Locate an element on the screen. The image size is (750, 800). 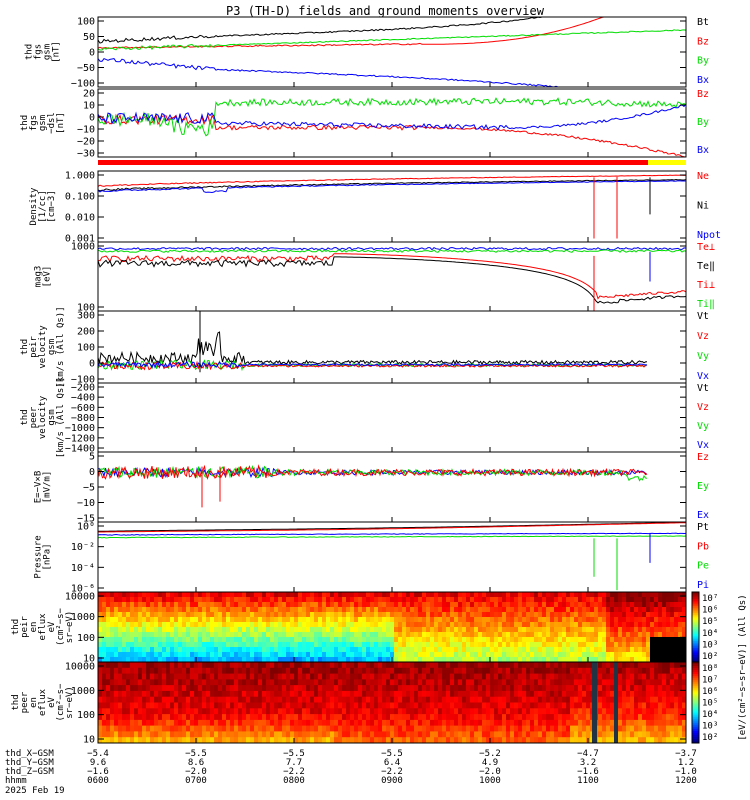
y-axis-label-line: sr−eV) is located at coordinates (70, 702).